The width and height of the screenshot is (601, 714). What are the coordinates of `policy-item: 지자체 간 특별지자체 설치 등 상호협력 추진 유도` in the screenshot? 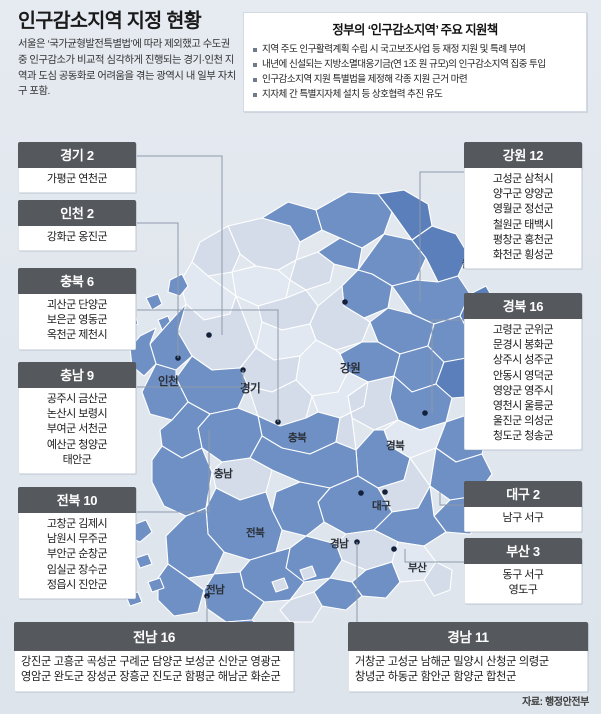 It's located at (415, 95).